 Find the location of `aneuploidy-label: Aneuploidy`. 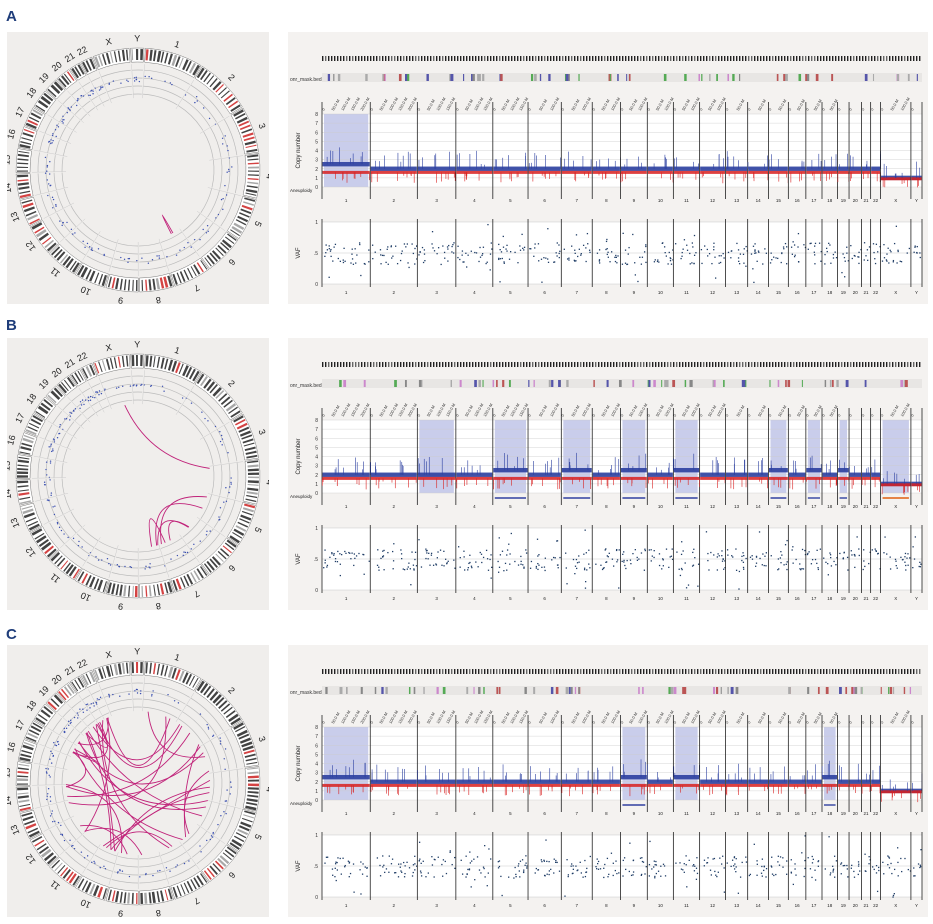

aneuploidy-label: Aneuploidy is located at coordinates (301, 190).